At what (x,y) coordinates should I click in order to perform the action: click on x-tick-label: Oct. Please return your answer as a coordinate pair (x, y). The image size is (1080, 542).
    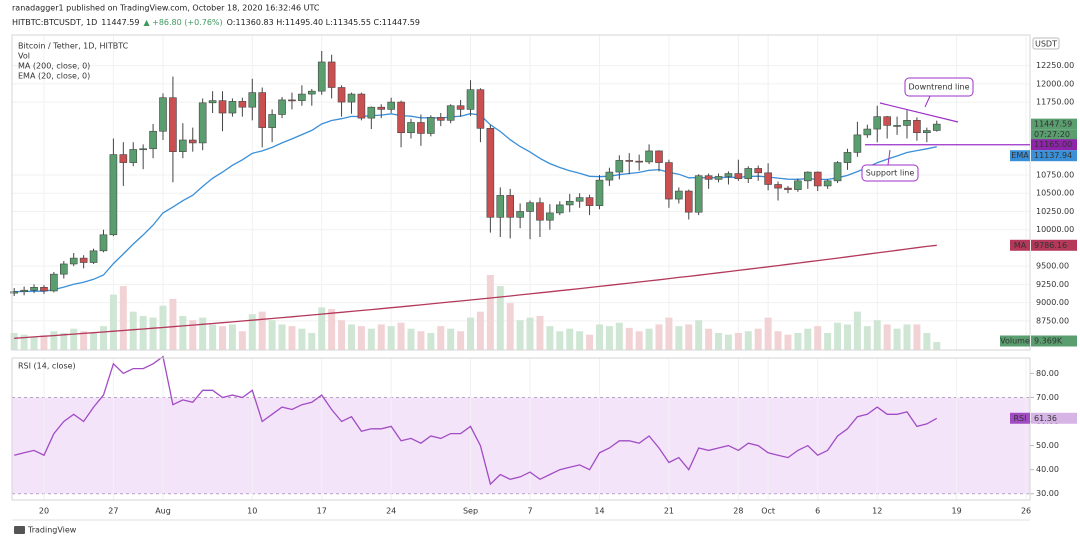
    Looking at the image, I should click on (768, 511).